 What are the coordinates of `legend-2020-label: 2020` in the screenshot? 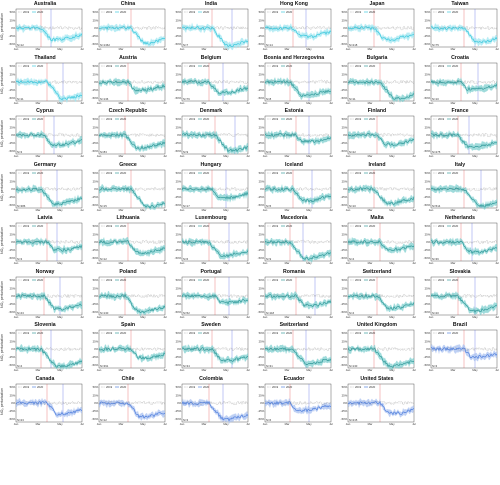 It's located at (123, 119).